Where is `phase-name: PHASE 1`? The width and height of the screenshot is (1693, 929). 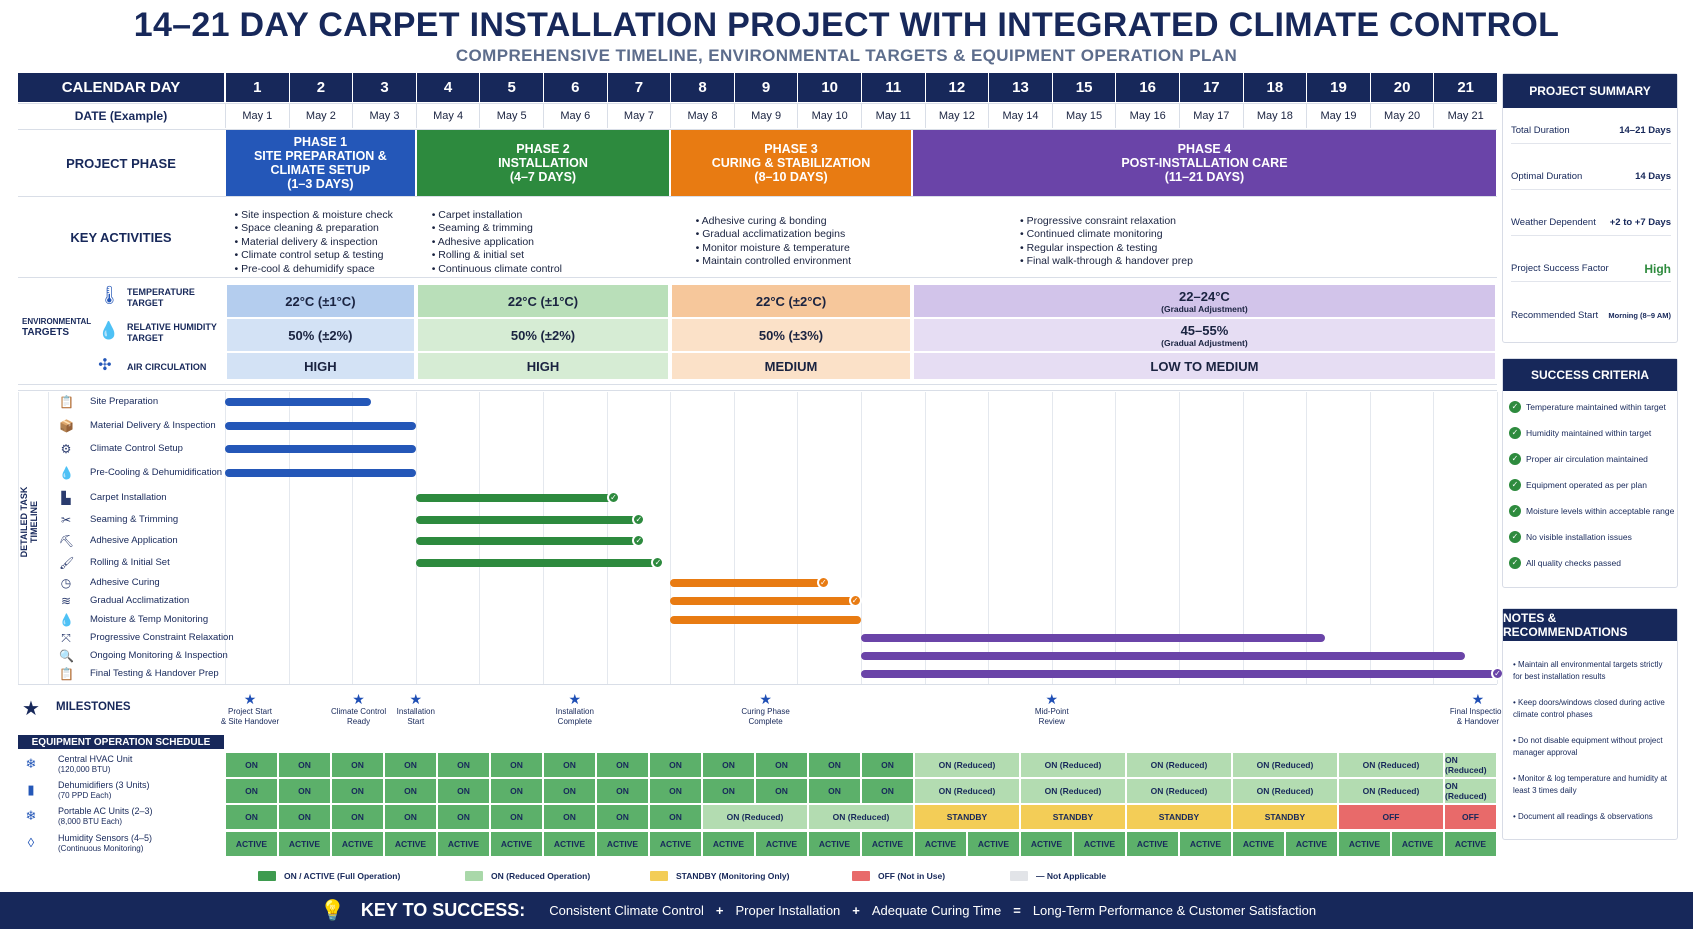 phase-name: PHASE 1 is located at coordinates (320, 142).